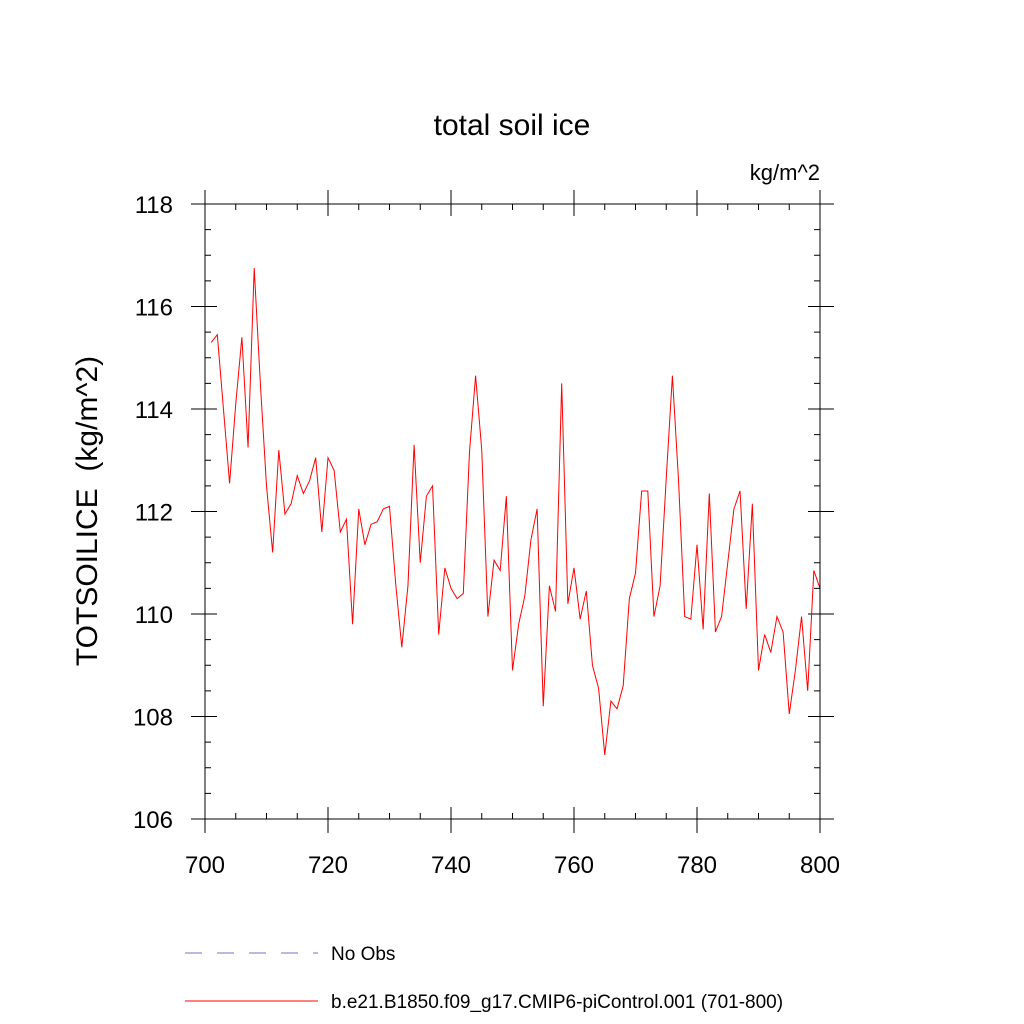  Describe the element at coordinates (154, 615) in the screenshot. I see `y-tick-label: 110` at that location.